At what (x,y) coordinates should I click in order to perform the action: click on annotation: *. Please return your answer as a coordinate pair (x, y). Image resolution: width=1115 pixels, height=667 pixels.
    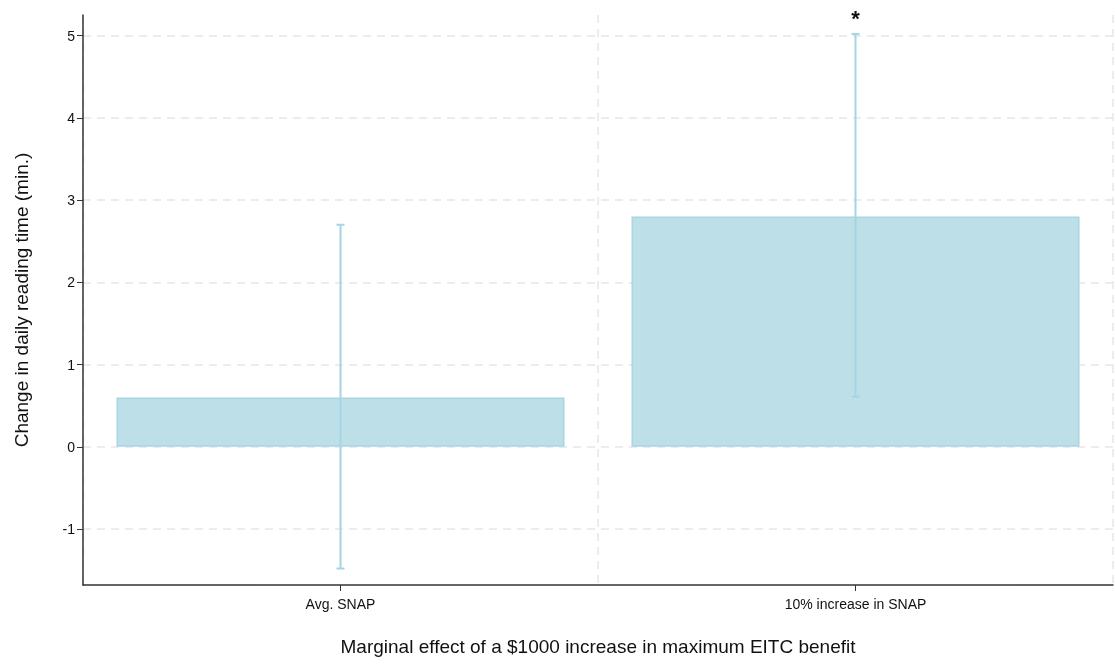
    Looking at the image, I should click on (856, 19).